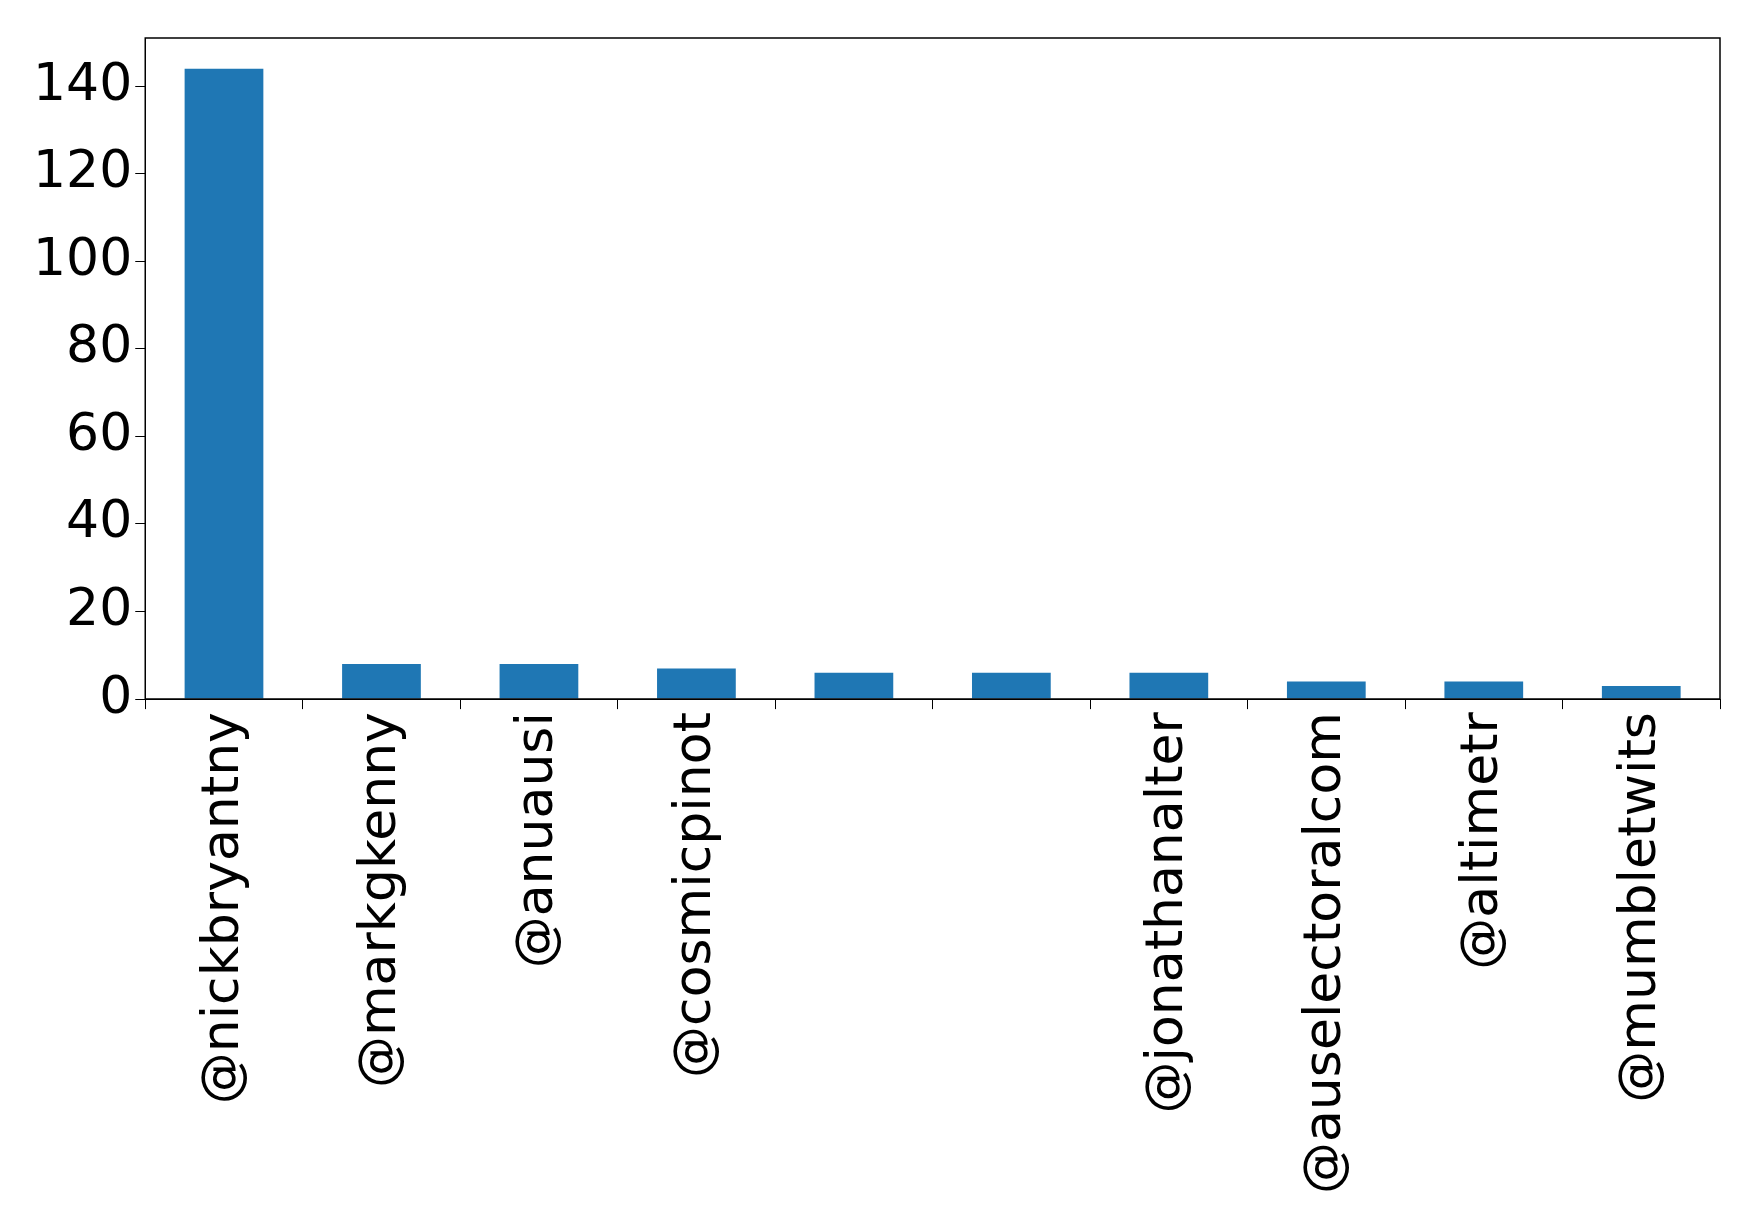  What do you see at coordinates (99, 607) in the screenshot?
I see `y-tick-label: 20` at bounding box center [99, 607].